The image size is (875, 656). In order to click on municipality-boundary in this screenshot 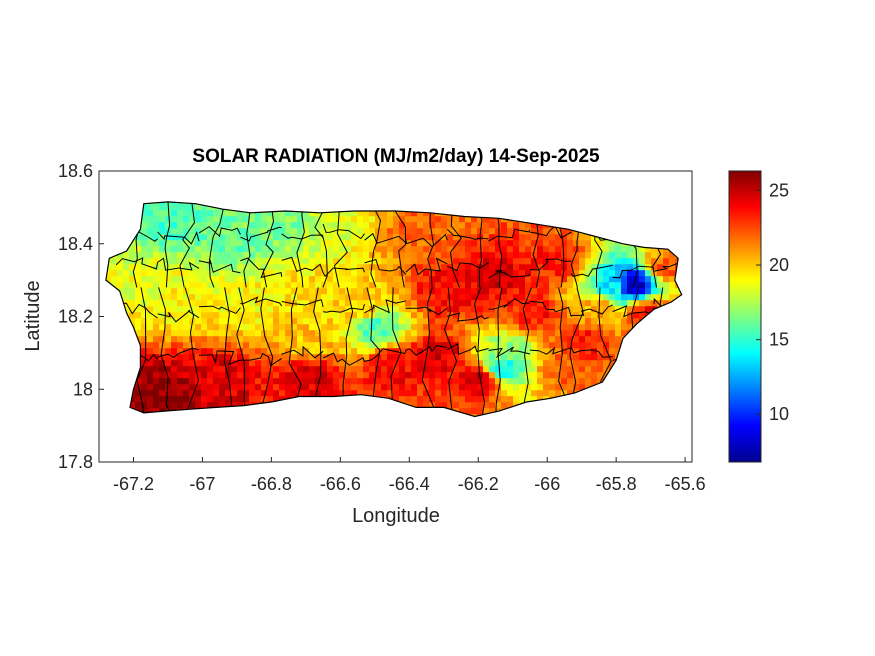, I will do `click(141, 352)`.